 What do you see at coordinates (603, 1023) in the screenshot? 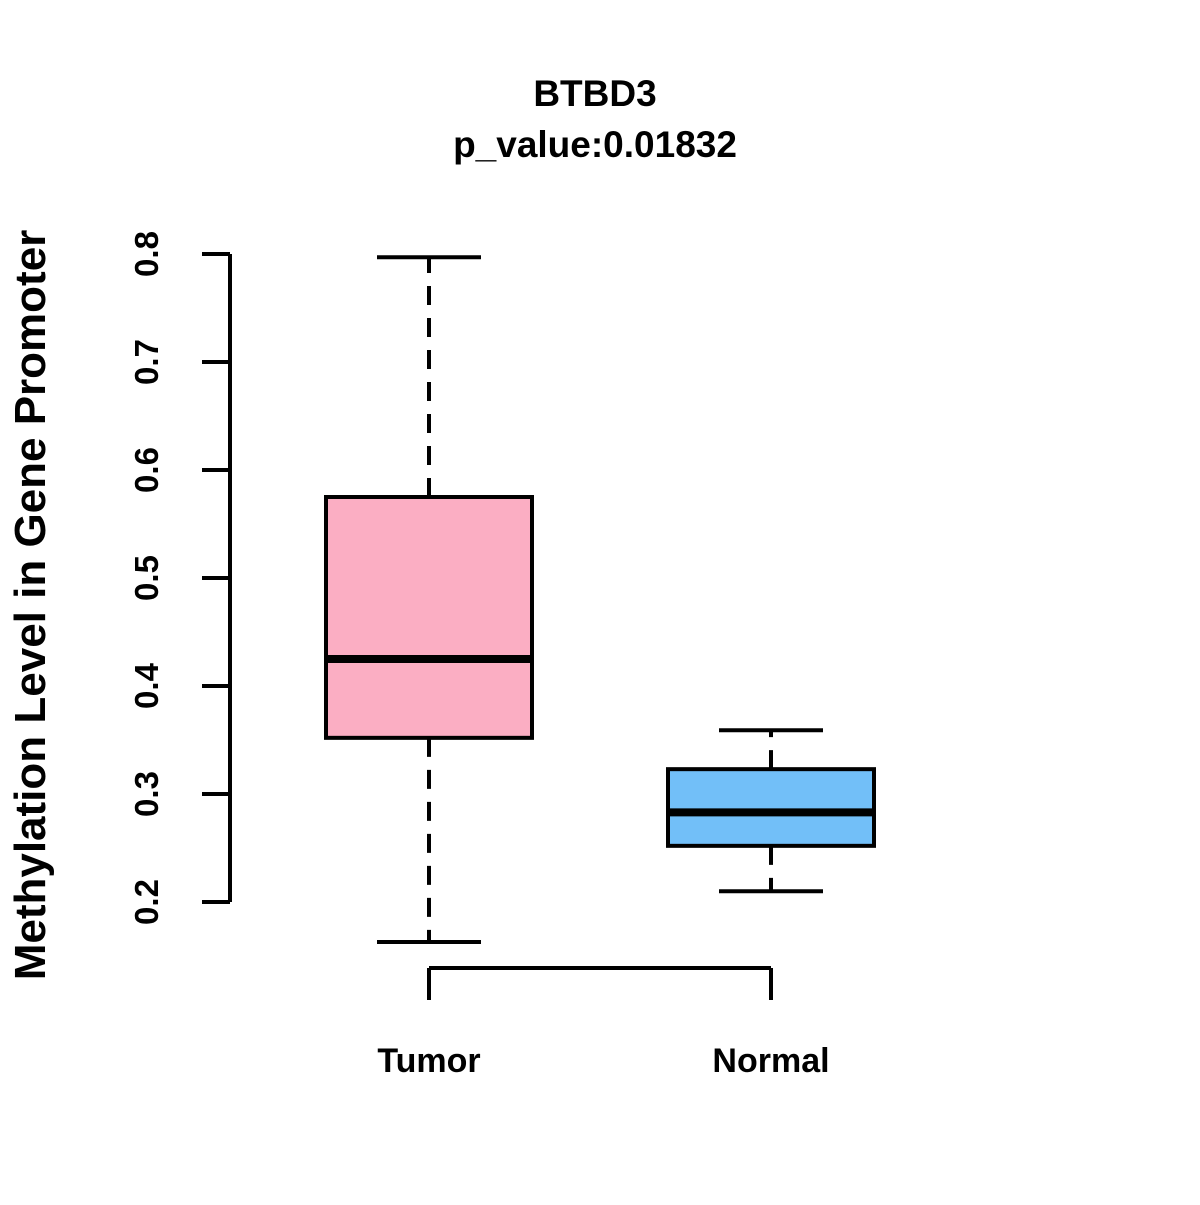
I see `x-axis: Tumor Normal` at bounding box center [603, 1023].